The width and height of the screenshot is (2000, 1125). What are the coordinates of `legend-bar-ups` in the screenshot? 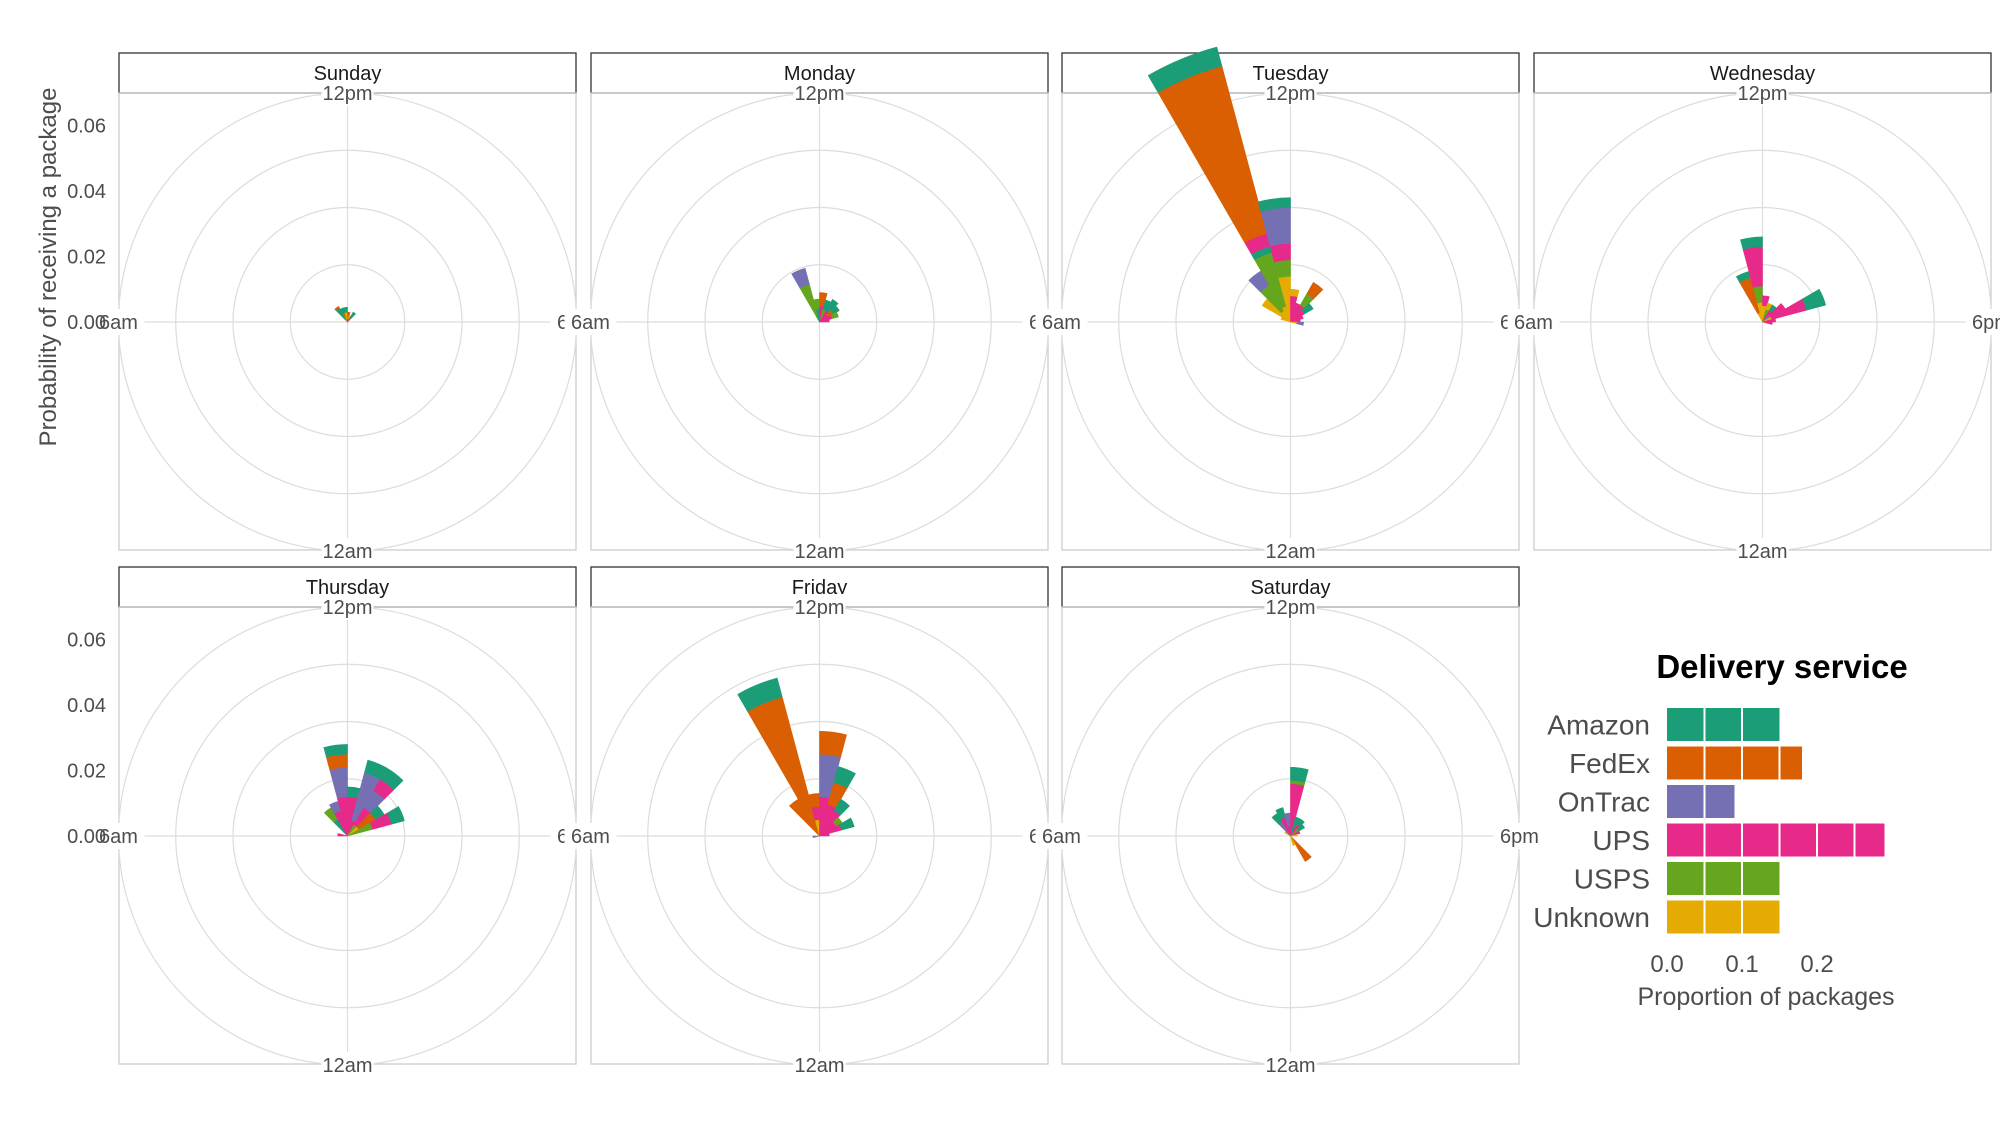 It's located at (1776, 840).